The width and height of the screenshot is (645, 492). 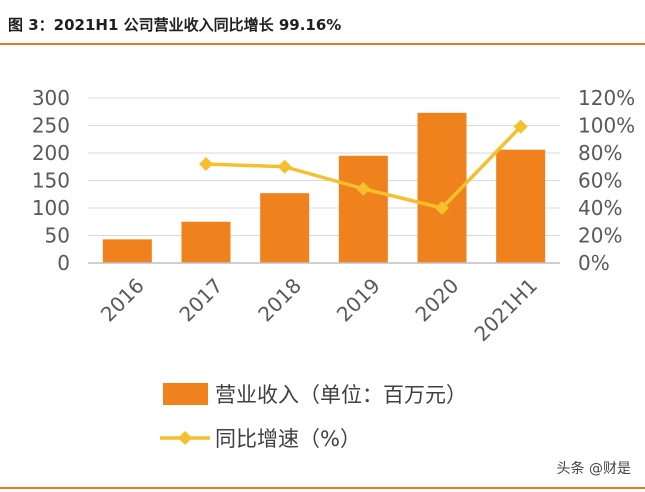 What do you see at coordinates (313, 417) in the screenshot?
I see `legend: 营业收入（单位：百万元） 同比增速（%）` at bounding box center [313, 417].